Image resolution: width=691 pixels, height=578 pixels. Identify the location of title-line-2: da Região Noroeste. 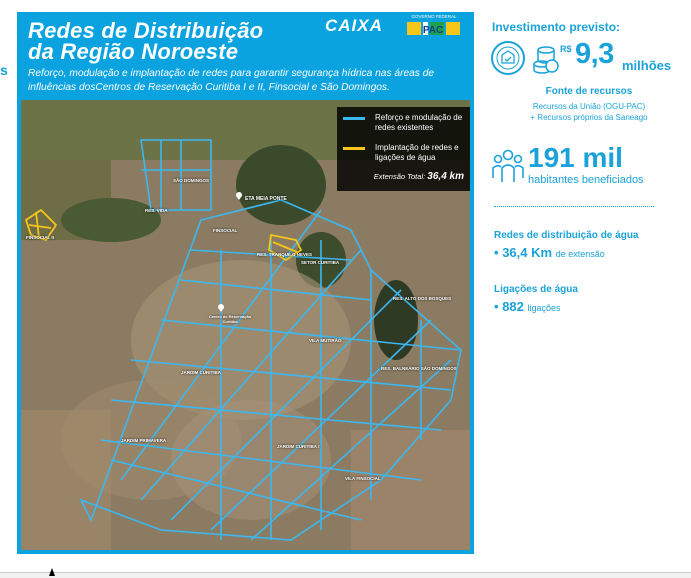
(133, 51).